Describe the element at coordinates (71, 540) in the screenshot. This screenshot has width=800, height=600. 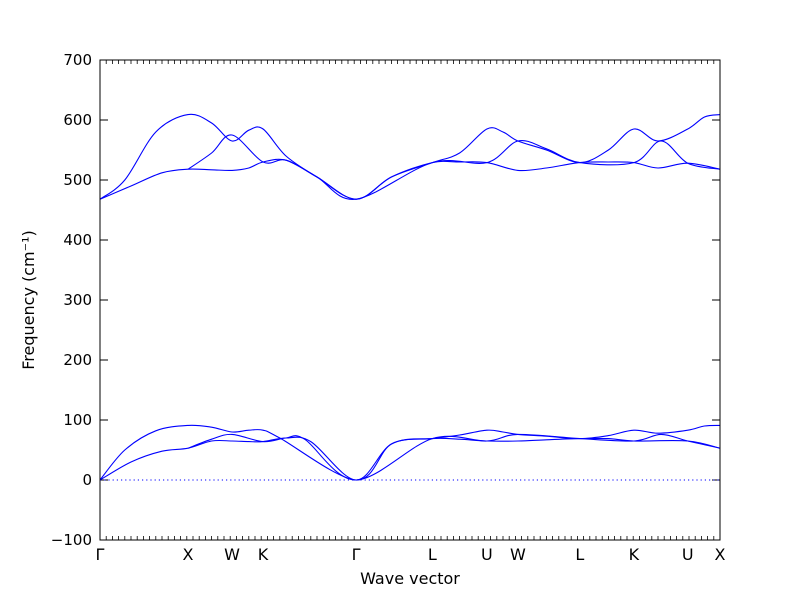
I see `y-tick-label: −100` at that location.